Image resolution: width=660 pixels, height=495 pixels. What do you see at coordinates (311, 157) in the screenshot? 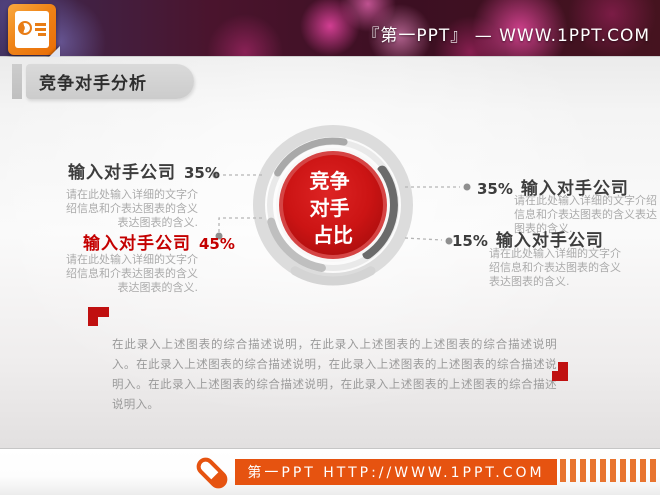
I see `arc-top` at bounding box center [311, 157].